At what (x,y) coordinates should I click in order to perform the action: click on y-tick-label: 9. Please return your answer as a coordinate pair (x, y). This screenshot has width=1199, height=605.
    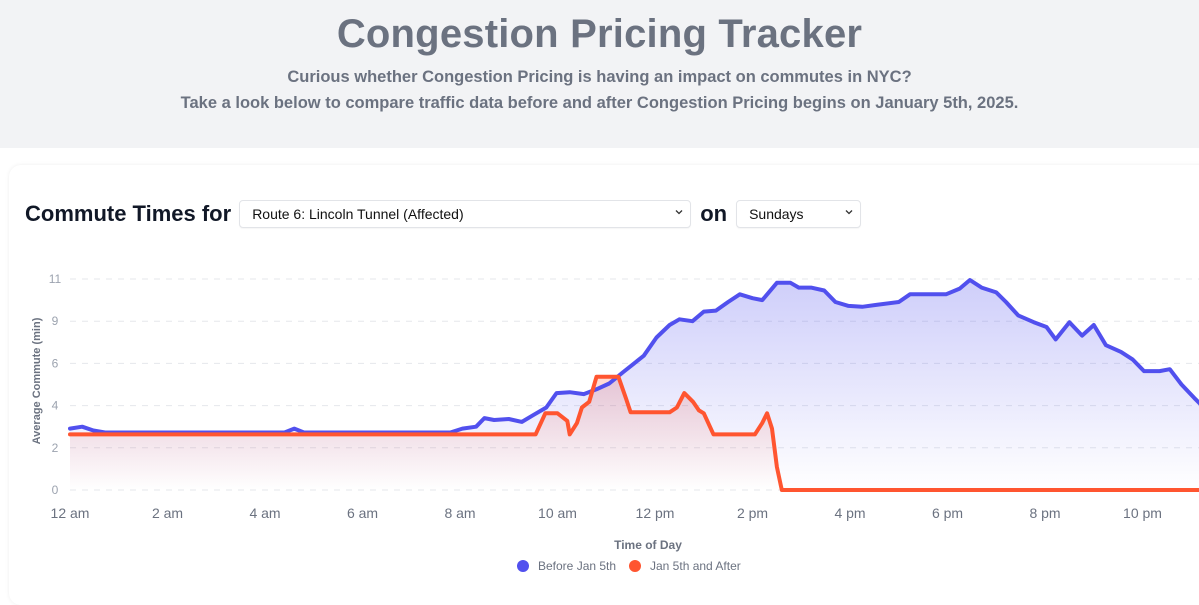
    Looking at the image, I should click on (55, 321).